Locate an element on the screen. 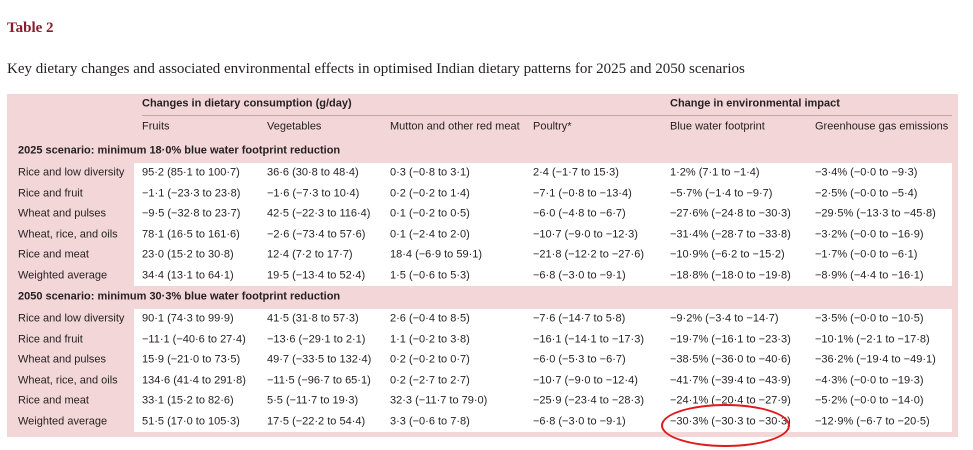  table-cell: 41·5 (31·8 to 57·3) is located at coordinates (313, 318).